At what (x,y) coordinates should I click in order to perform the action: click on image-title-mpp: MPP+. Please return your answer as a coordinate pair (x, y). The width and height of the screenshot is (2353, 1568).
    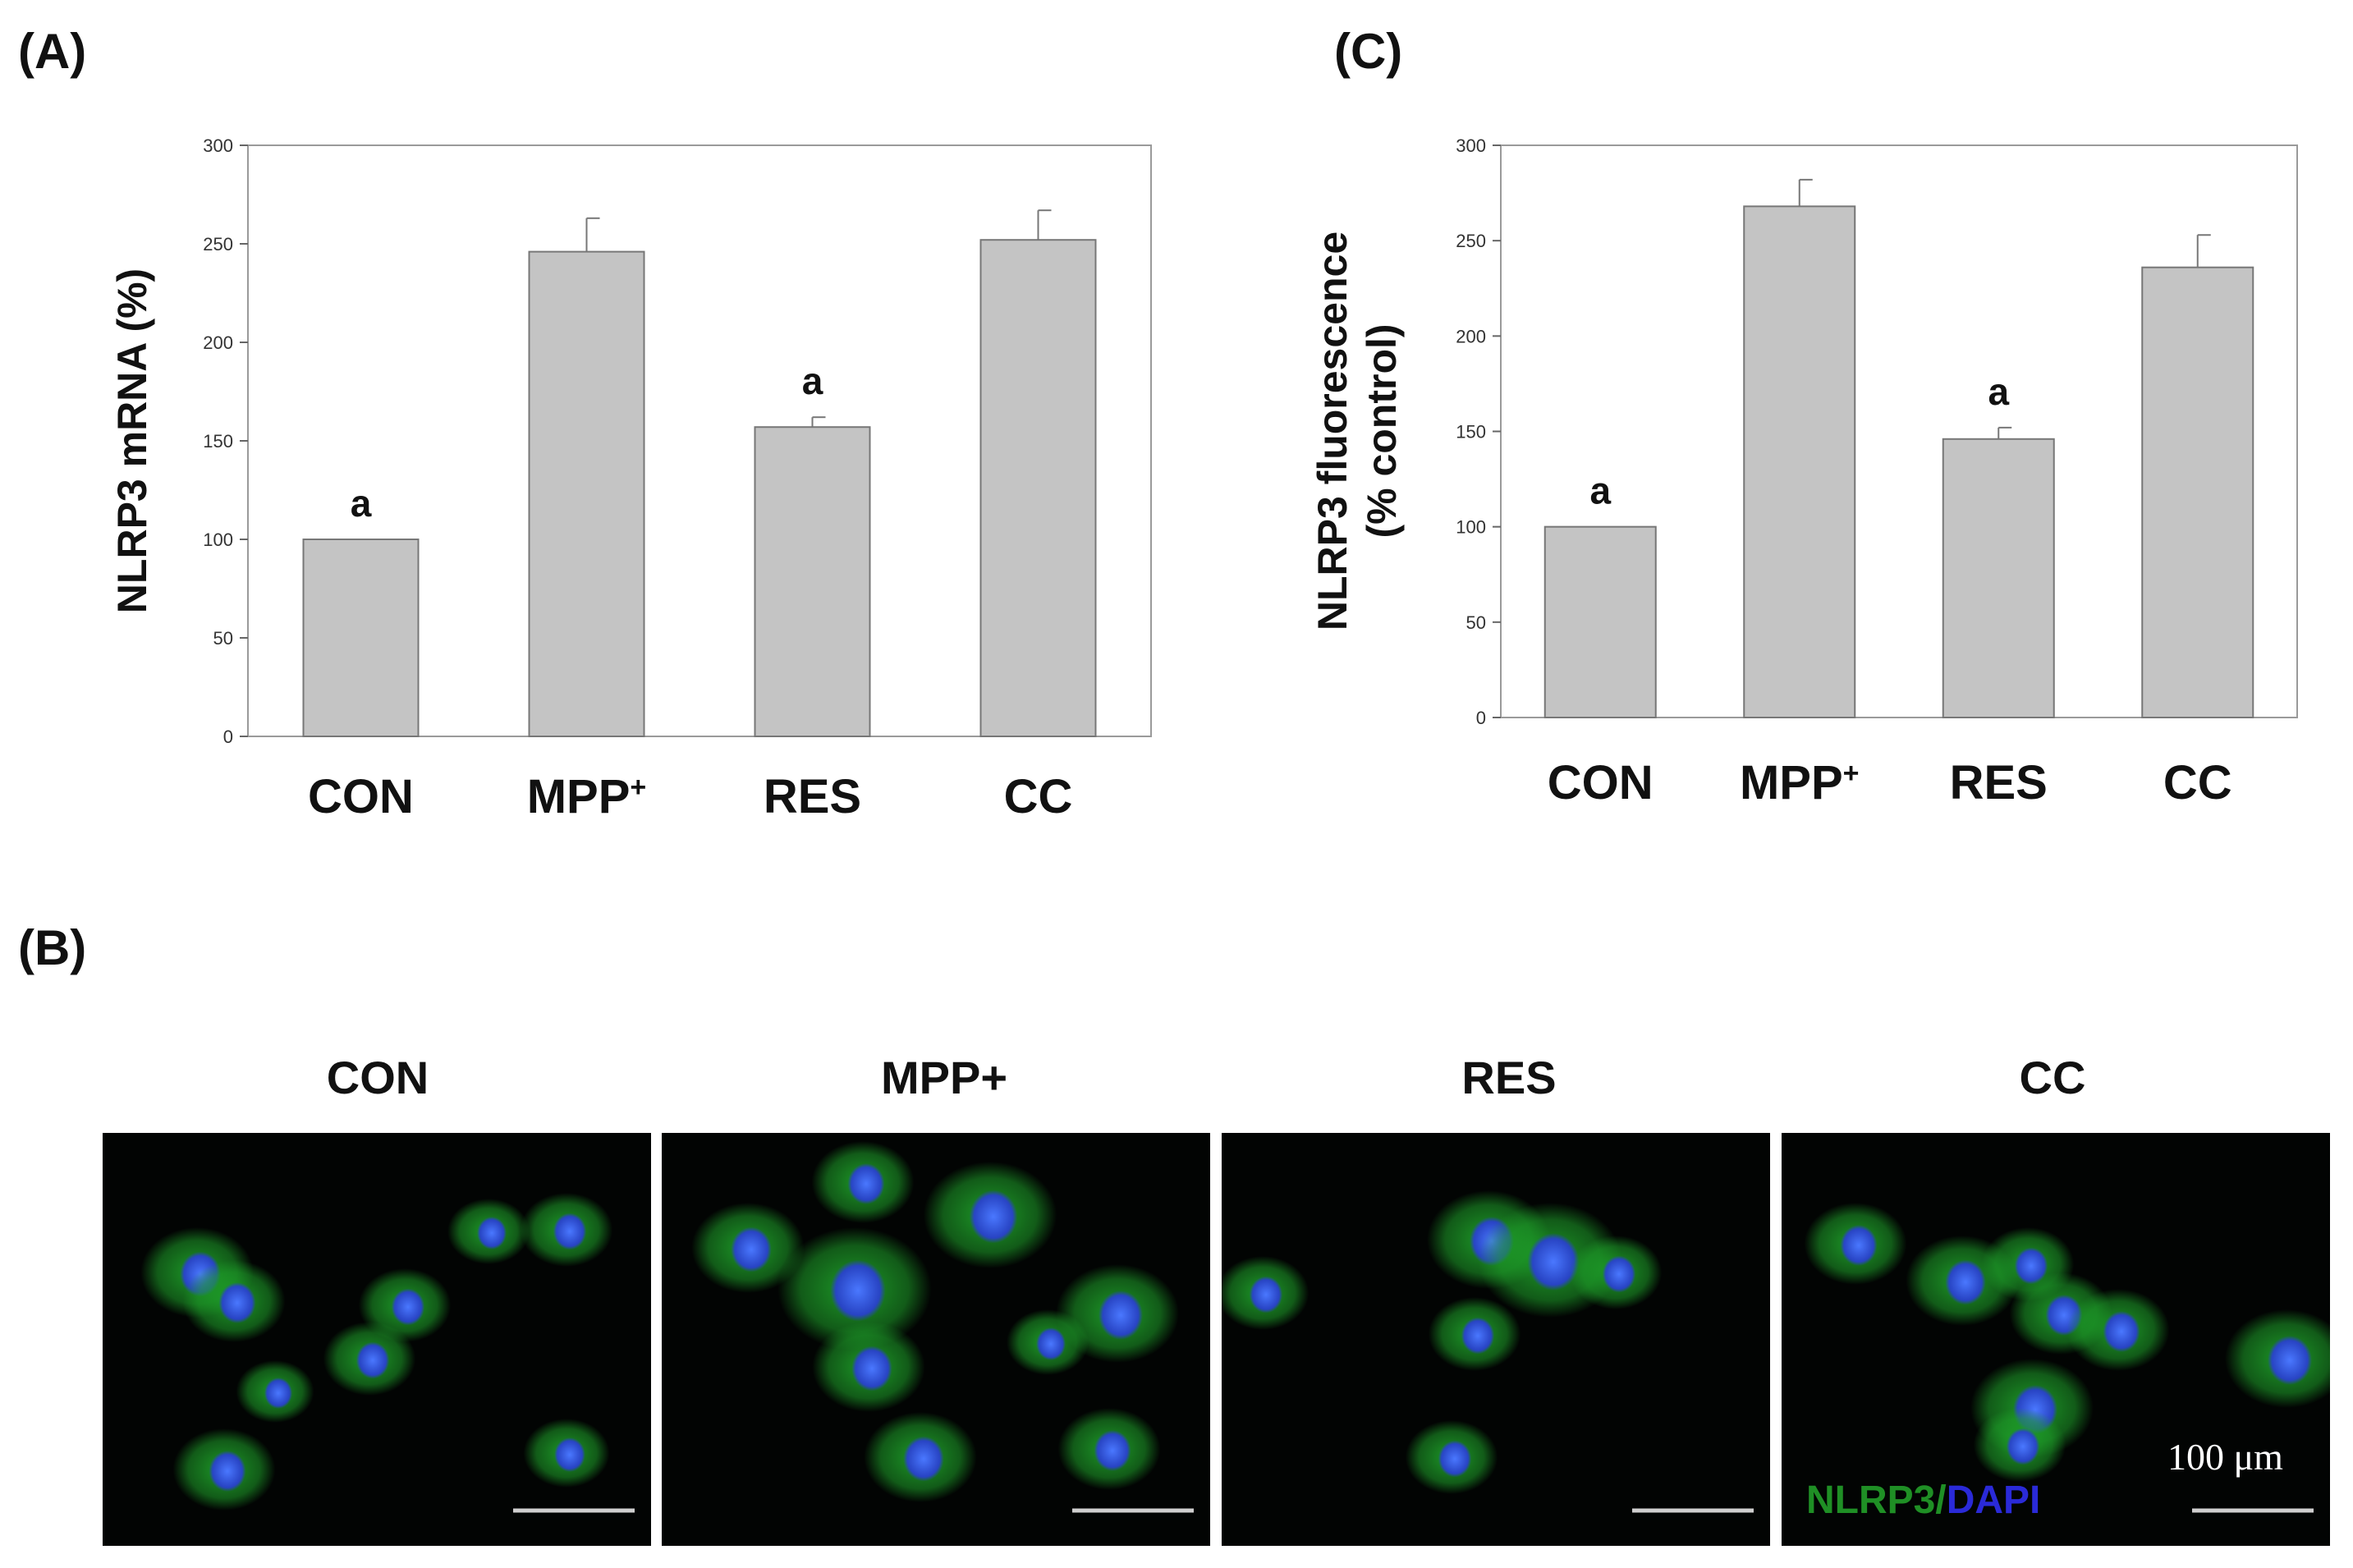
    Looking at the image, I should click on (944, 1077).